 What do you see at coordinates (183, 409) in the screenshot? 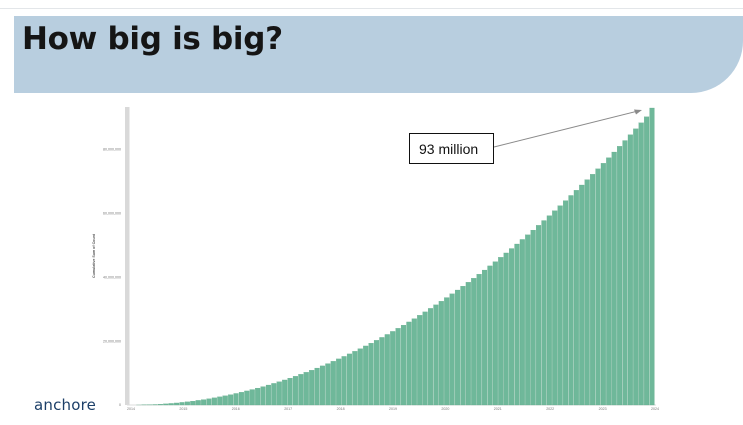
I see `x-tick-label: 2015` at bounding box center [183, 409].